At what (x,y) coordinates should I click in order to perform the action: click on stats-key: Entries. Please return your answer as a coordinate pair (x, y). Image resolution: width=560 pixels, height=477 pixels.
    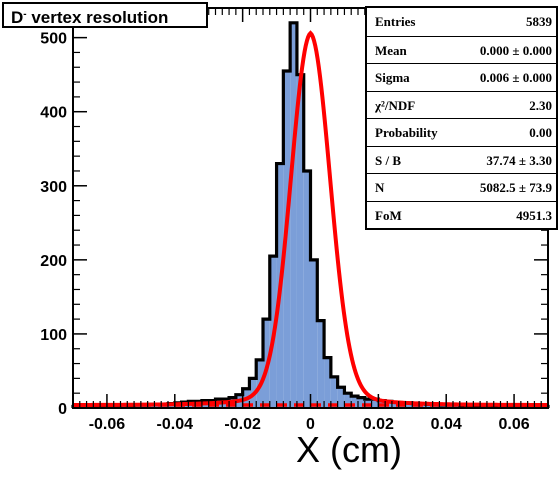
    Looking at the image, I should click on (395, 21).